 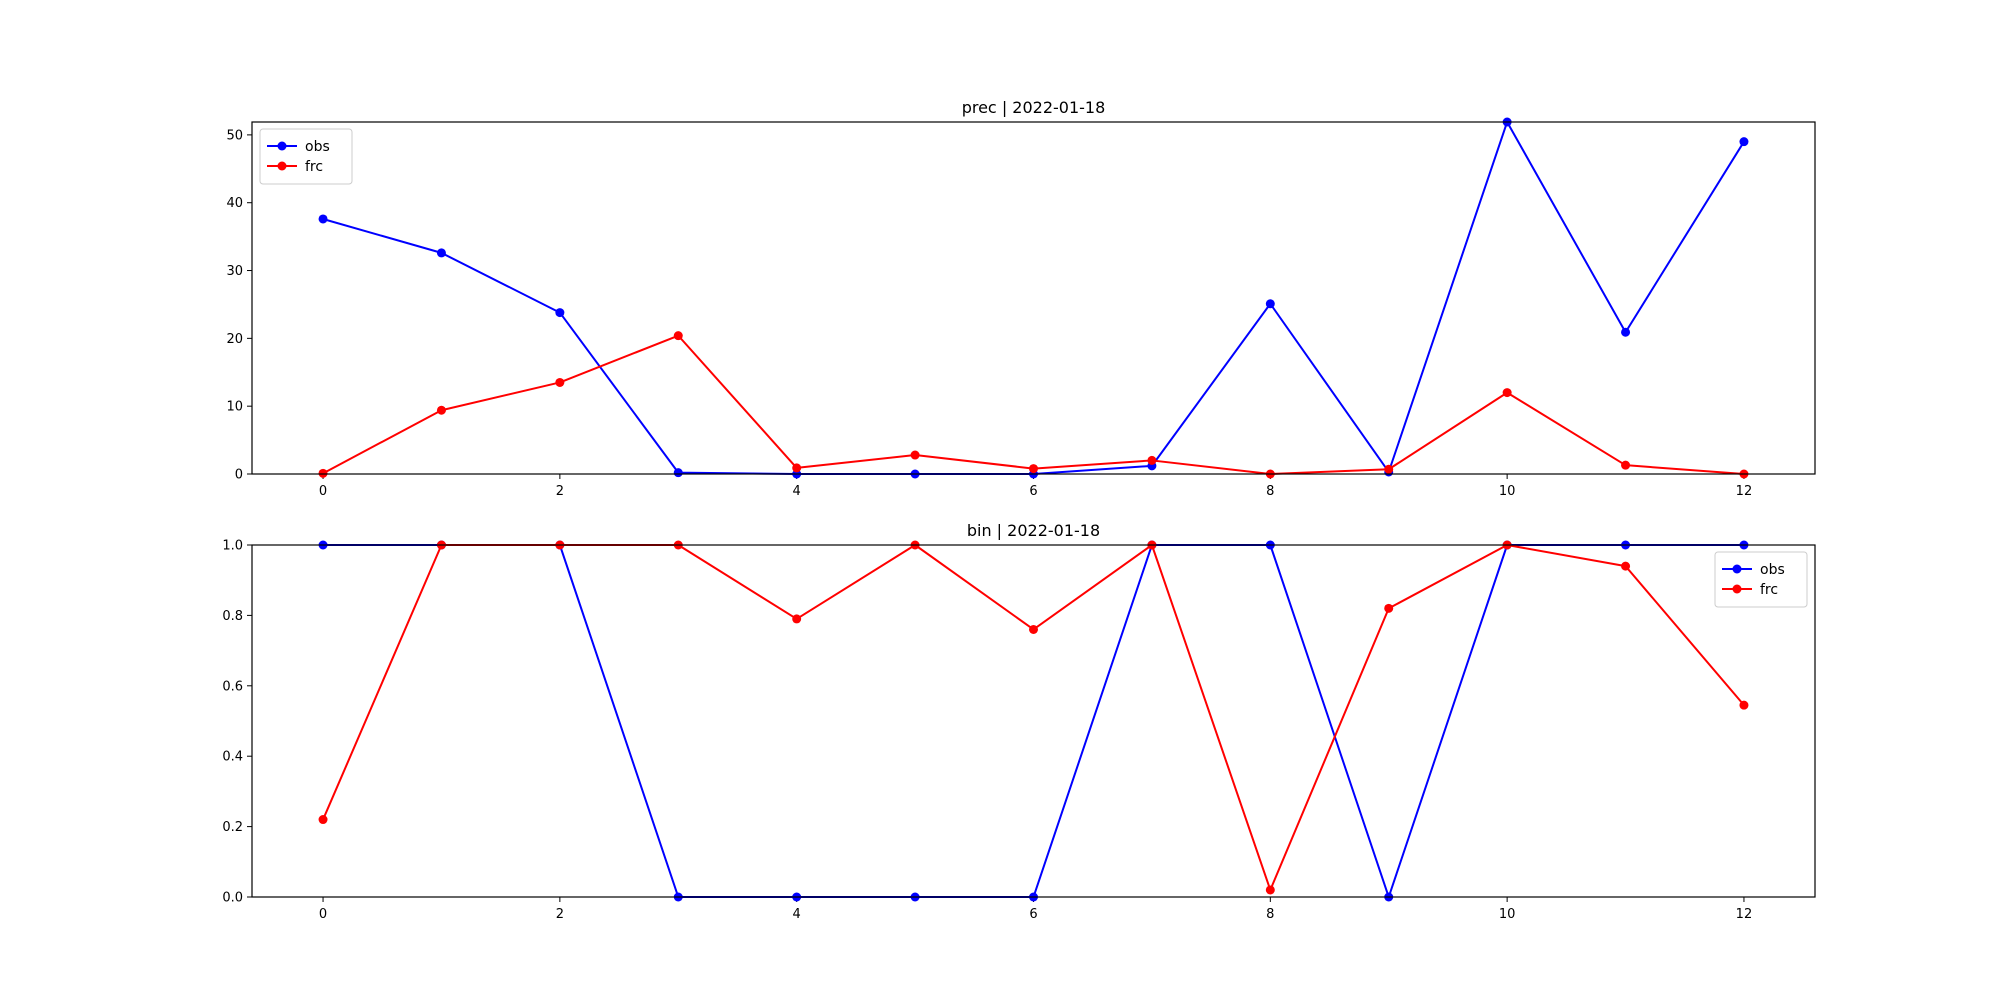 I want to click on series-frc, so click(x=1033, y=405).